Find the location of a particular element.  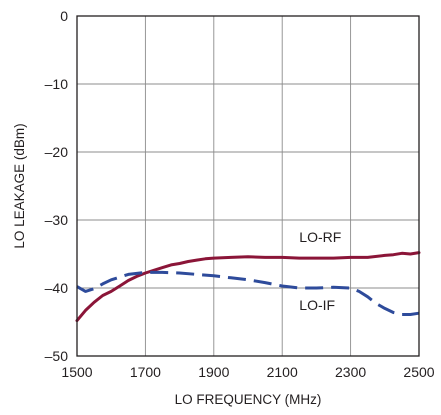

y-tick-label: –30 is located at coordinates (57, 220).